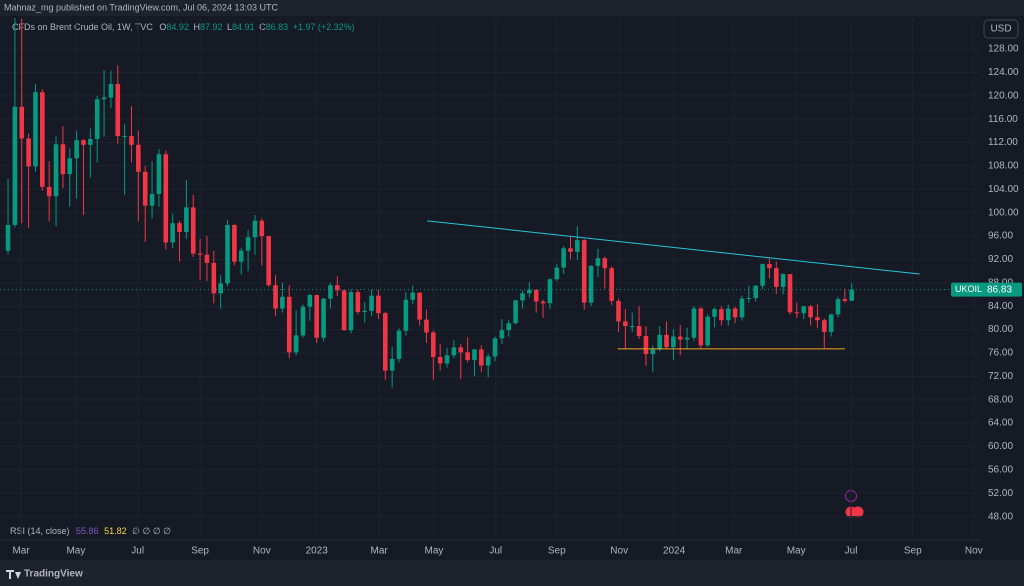  Describe the element at coordinates (1003, 142) in the screenshot. I see `y-tick-label: 112.00` at that location.